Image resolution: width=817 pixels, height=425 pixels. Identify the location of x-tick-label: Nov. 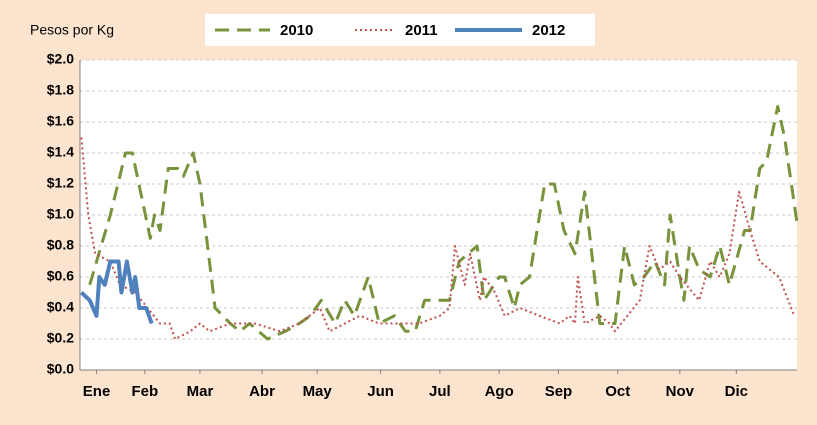
(680, 391).